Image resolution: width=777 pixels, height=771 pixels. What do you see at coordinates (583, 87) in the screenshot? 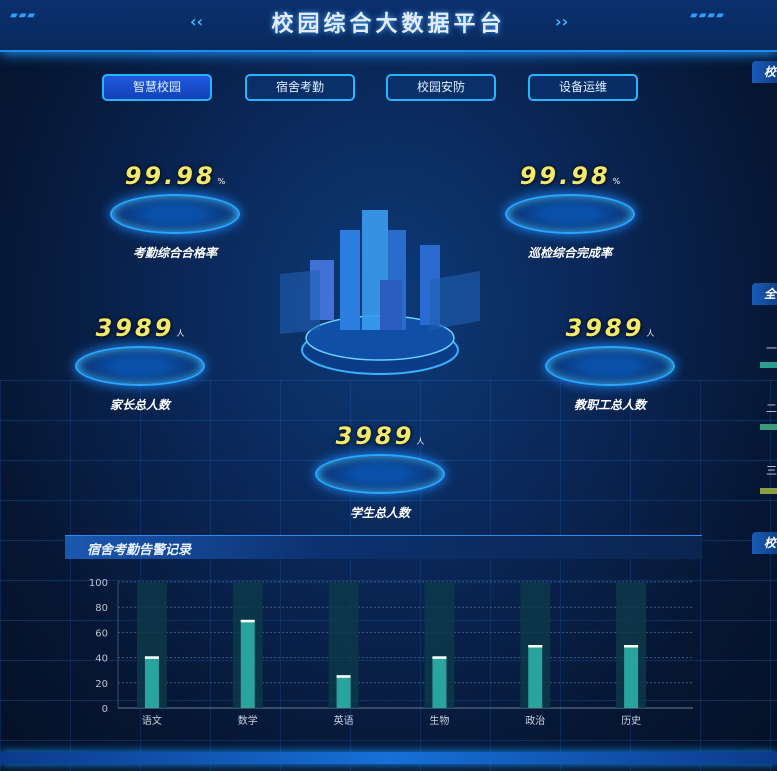
I see `tab-equipment-maintenance: 设备运维` at bounding box center [583, 87].